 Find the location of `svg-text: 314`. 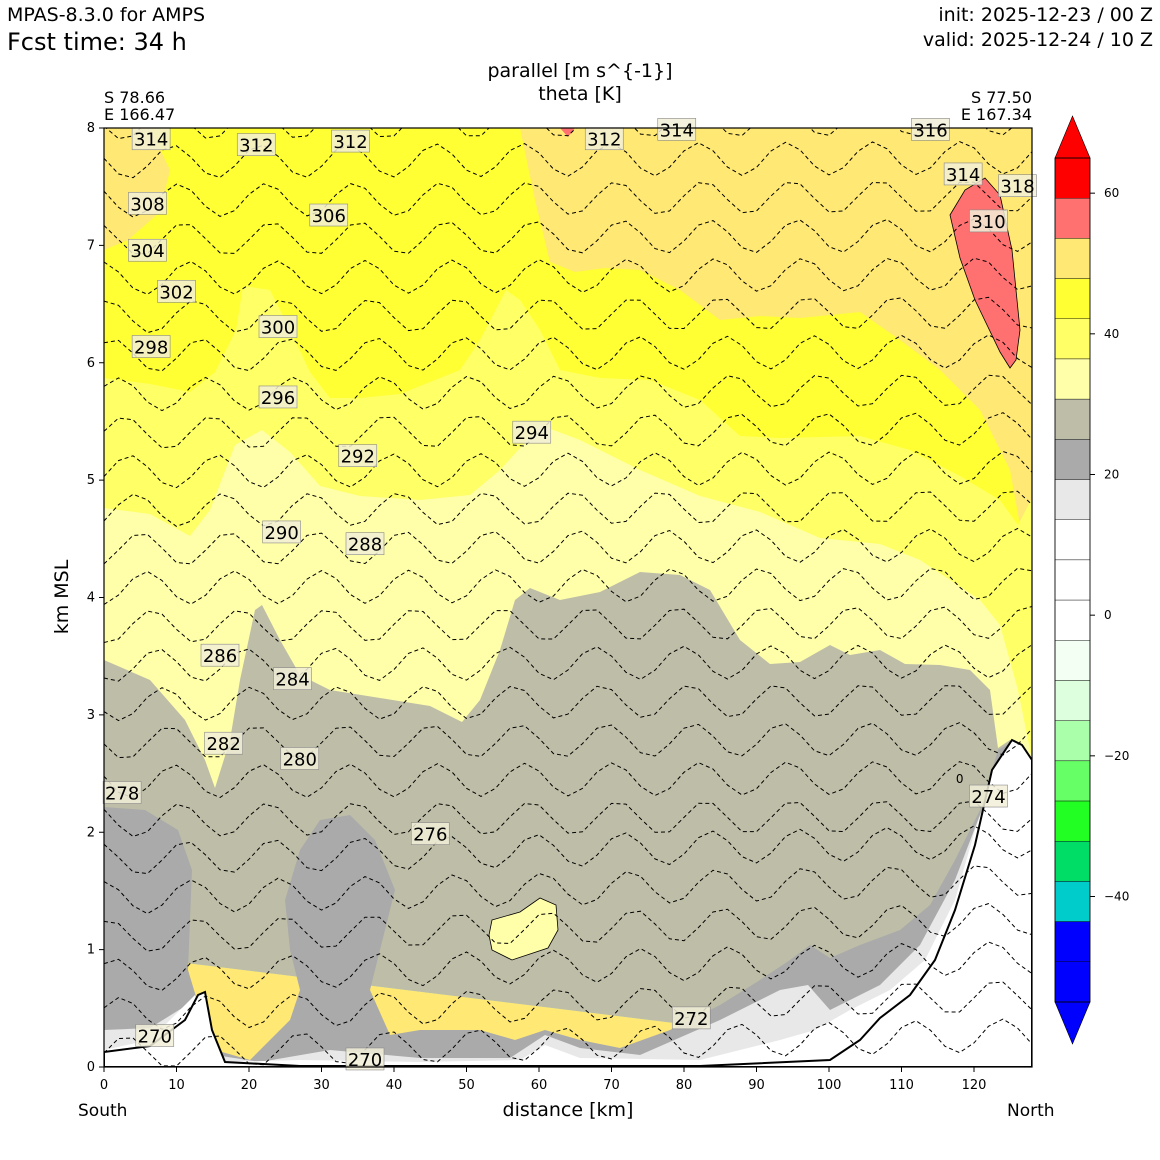

svg-text: 314 is located at coordinates (151, 140).